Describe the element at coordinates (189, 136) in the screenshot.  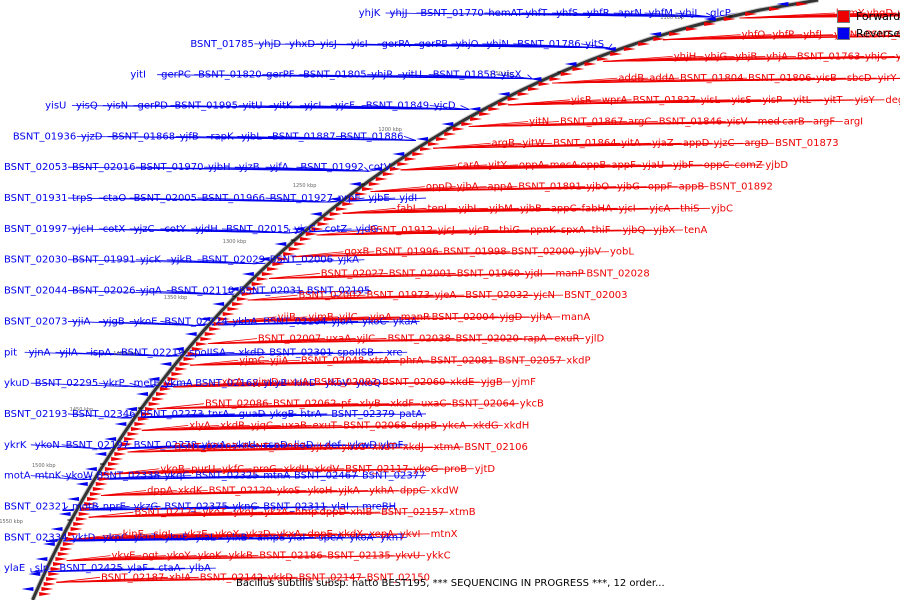
I see `reverse-gene-label: yjfB` at that location.